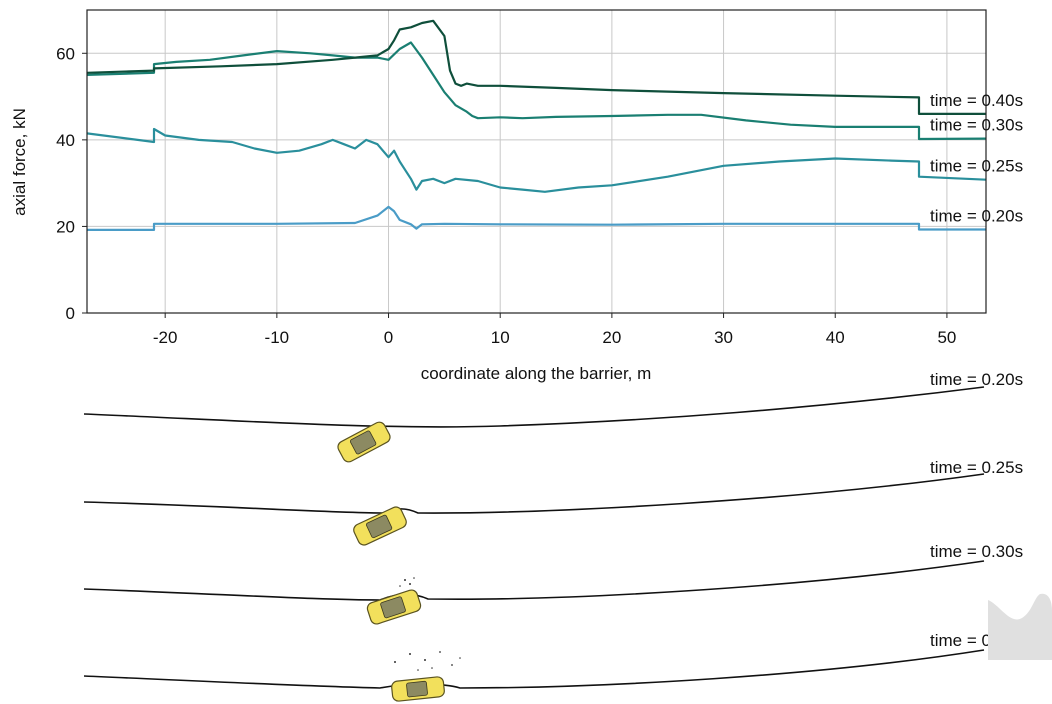 This screenshot has width=1052, height=704. I want to click on snapshot-label-0-25s: time = 0.25s, so click(976, 467).